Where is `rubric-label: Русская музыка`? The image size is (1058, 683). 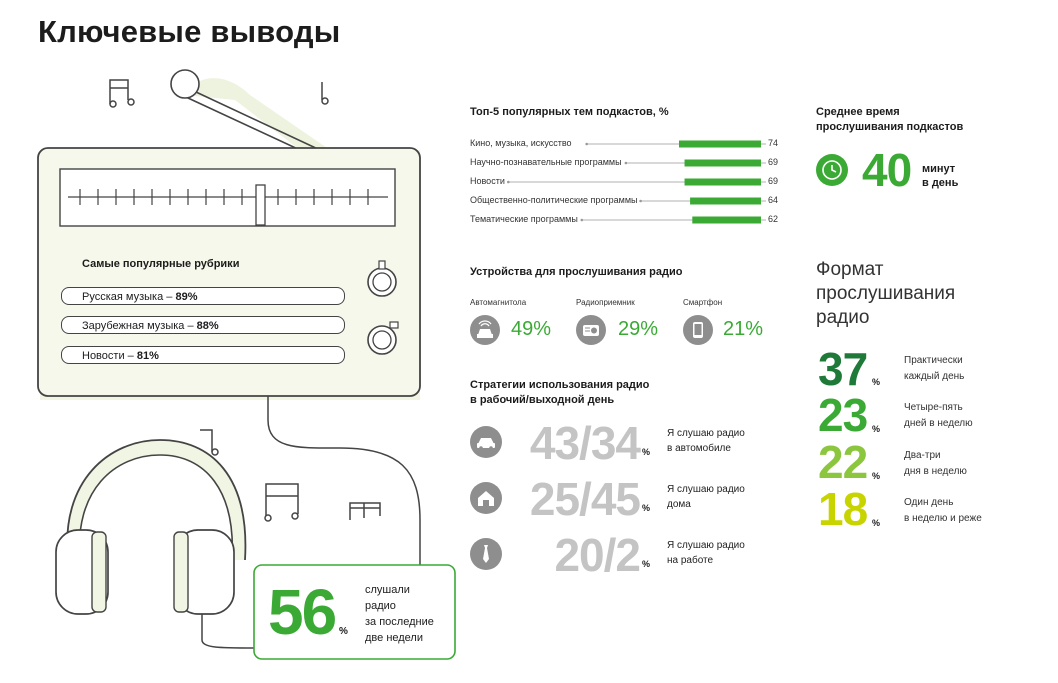 rubric-label: Русская музыка is located at coordinates (123, 297).